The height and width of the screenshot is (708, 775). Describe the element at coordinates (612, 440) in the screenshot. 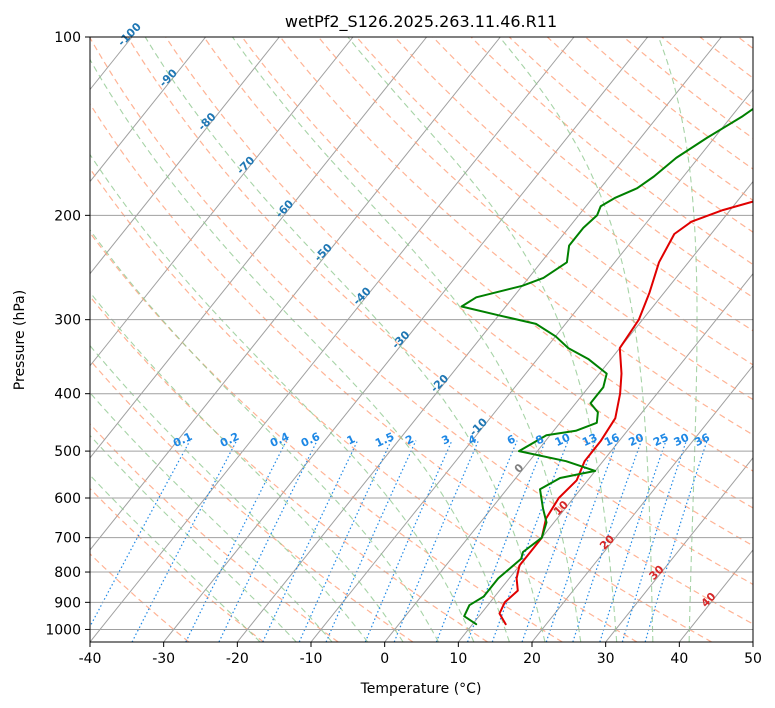

I see `mixing-ratio-label: 16` at that location.